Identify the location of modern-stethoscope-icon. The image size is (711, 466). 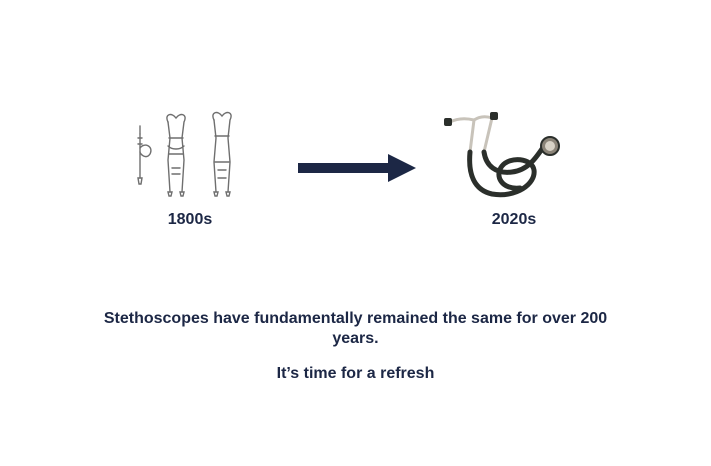
(502, 155).